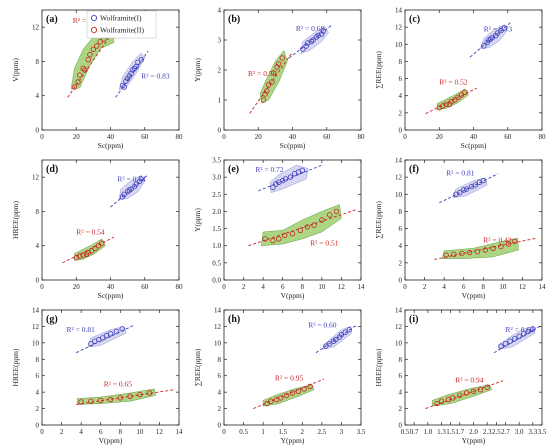 Image resolution: width=550 pixels, height=448 pixels. I want to click on y-tick-label: 3.5, so click(216, 161).